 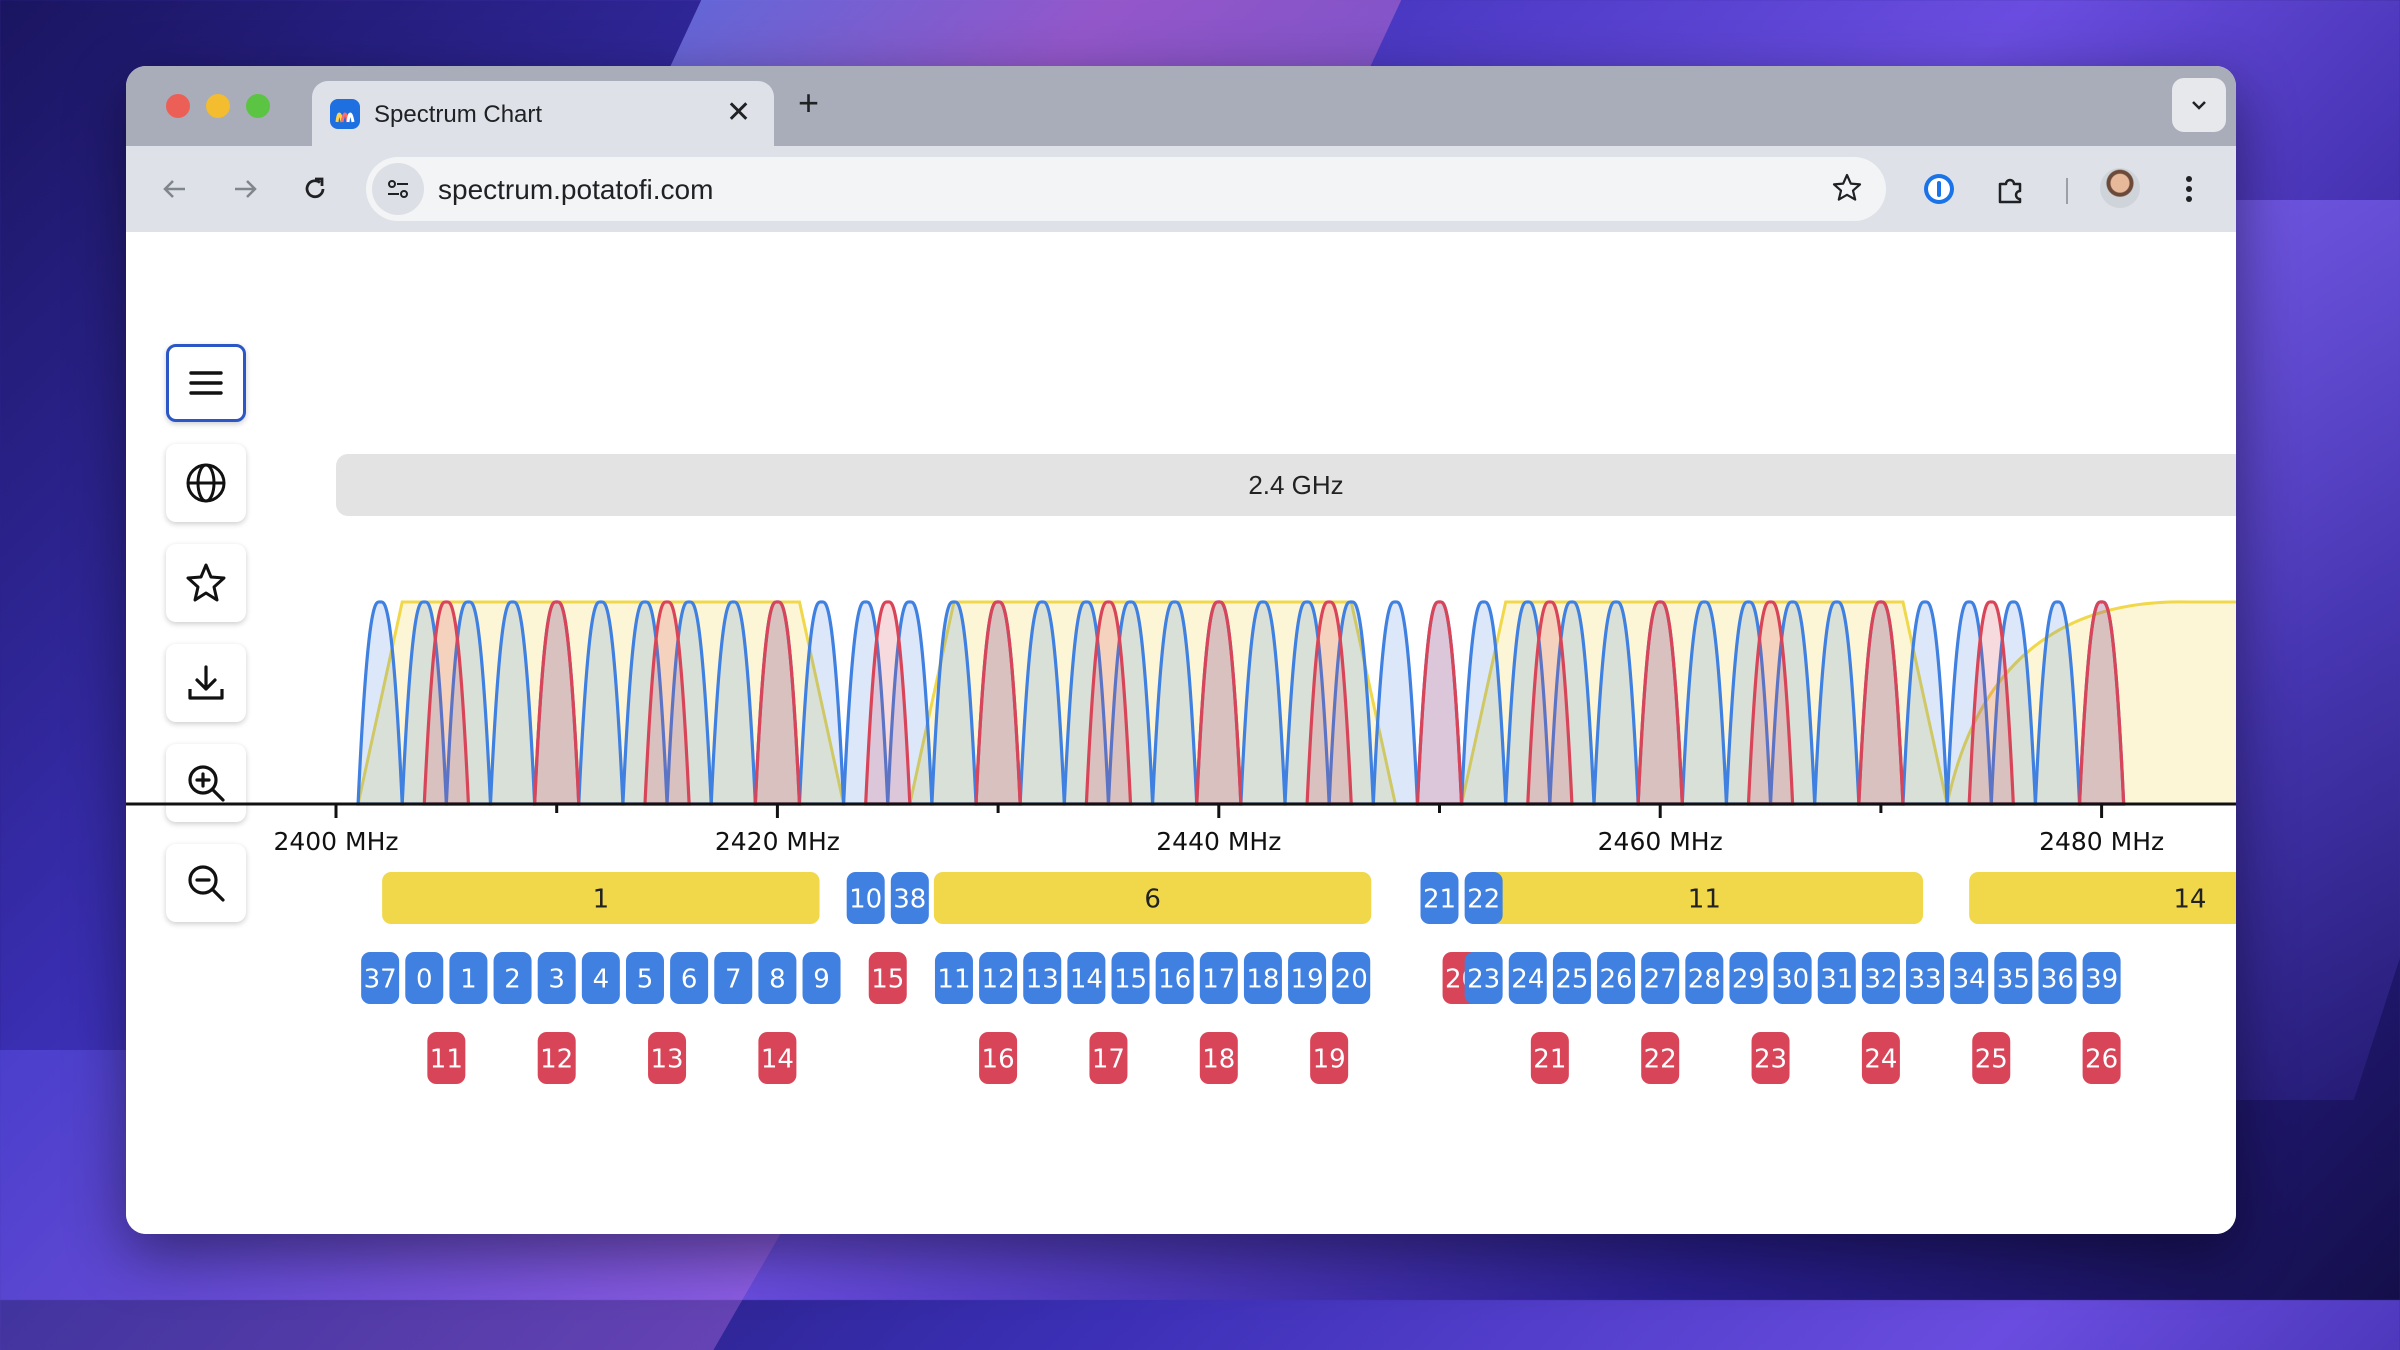 I want to click on ble-channel-26: 26, so click(x=1616, y=978).